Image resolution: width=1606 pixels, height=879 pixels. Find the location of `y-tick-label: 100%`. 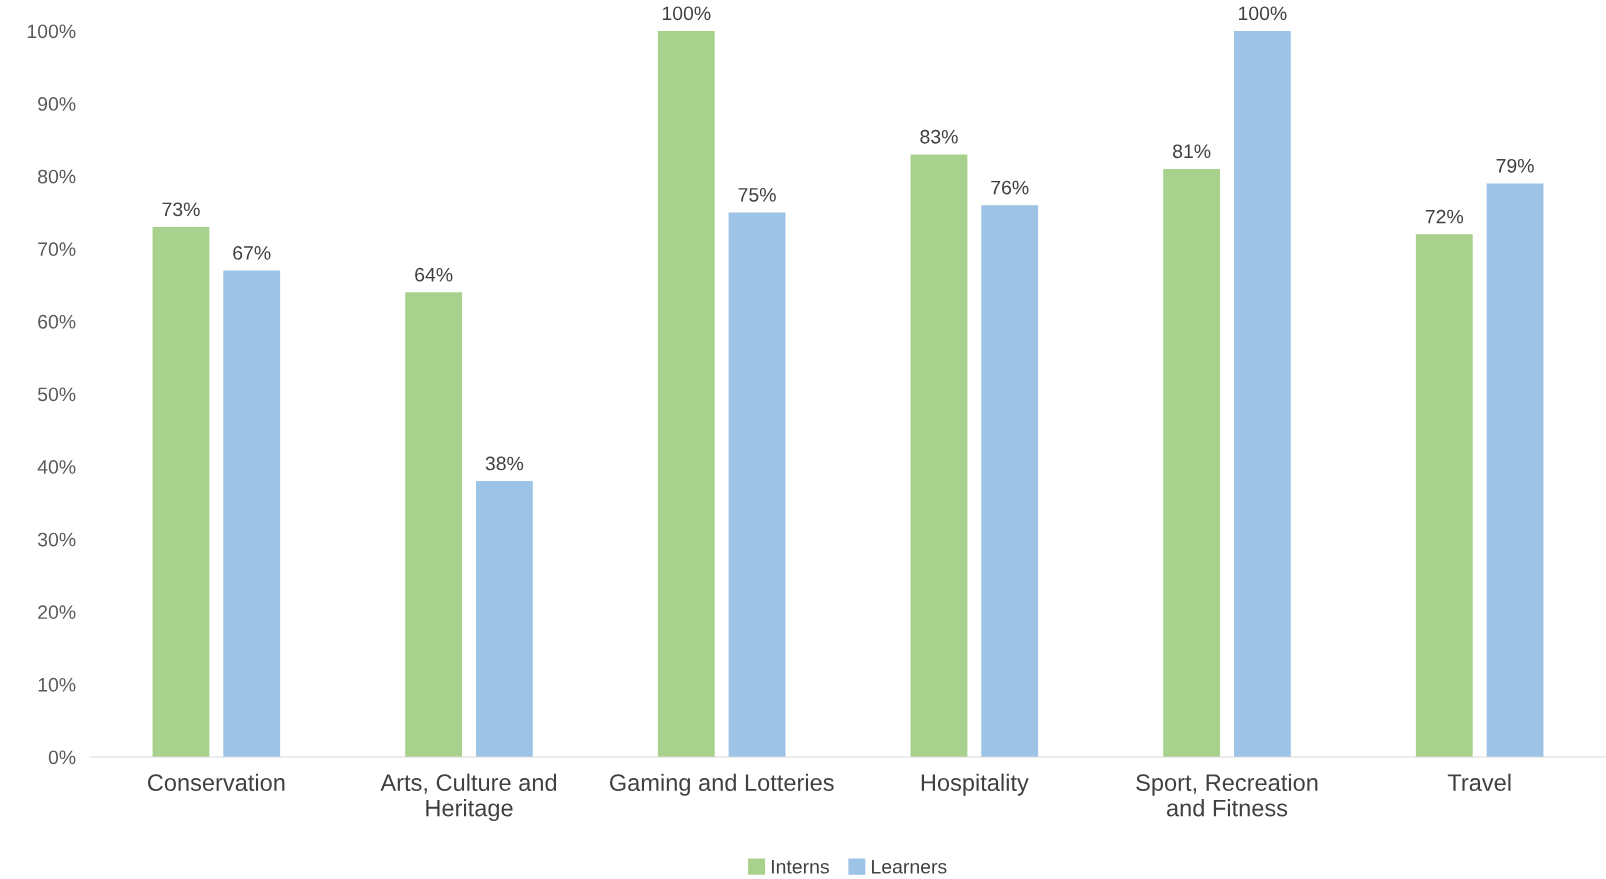

y-tick-label: 100% is located at coordinates (51, 31).